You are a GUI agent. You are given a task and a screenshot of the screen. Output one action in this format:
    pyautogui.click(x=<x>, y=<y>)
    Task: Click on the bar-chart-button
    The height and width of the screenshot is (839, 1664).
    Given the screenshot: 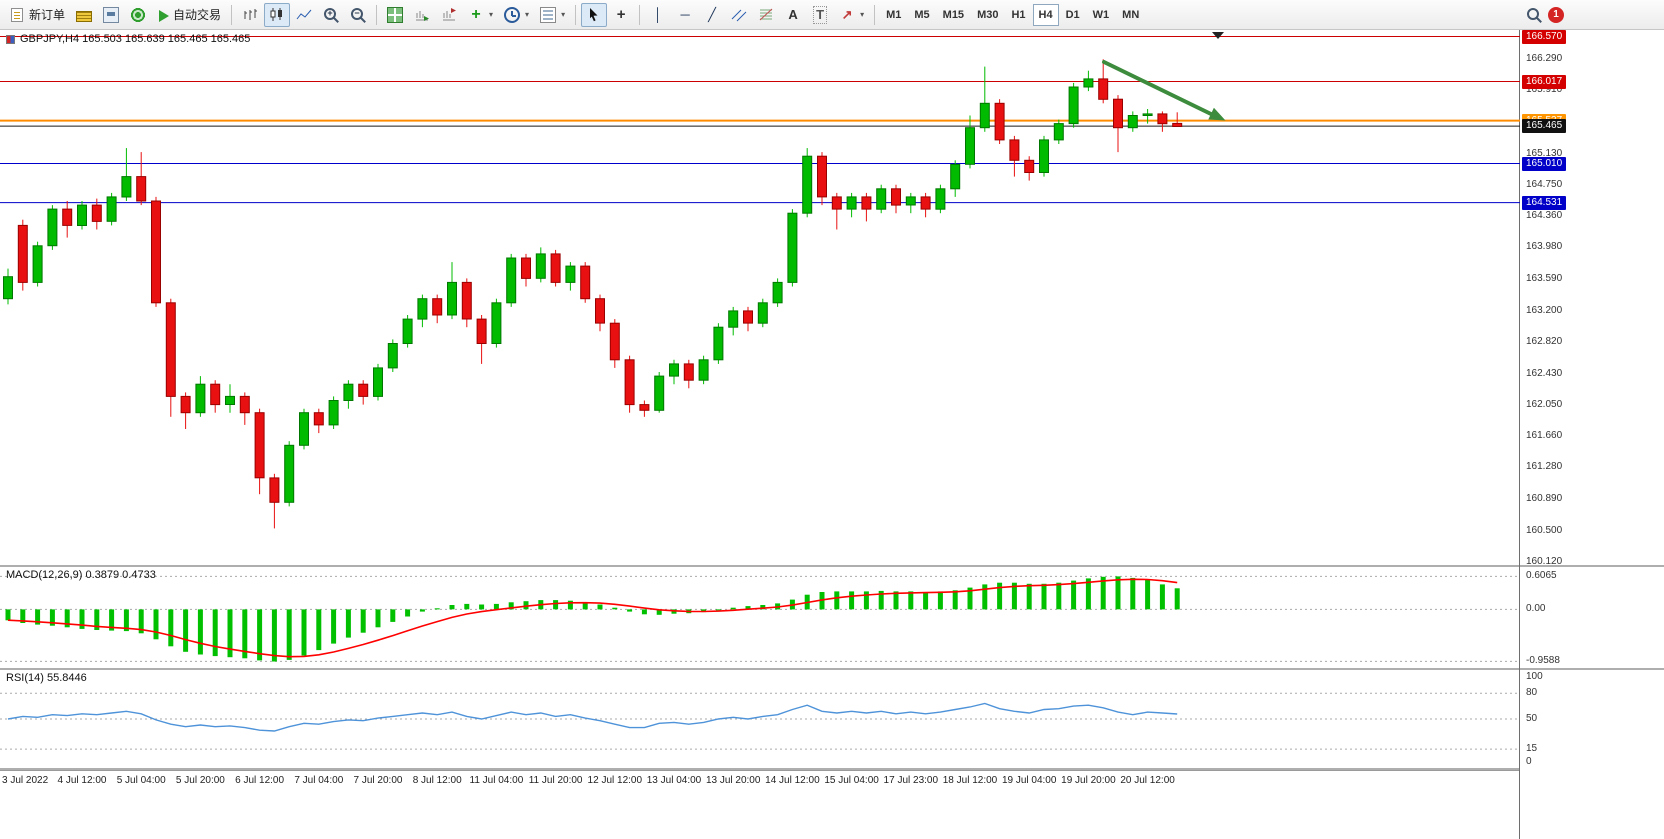 What is the action you would take?
    pyautogui.click(x=250, y=15)
    